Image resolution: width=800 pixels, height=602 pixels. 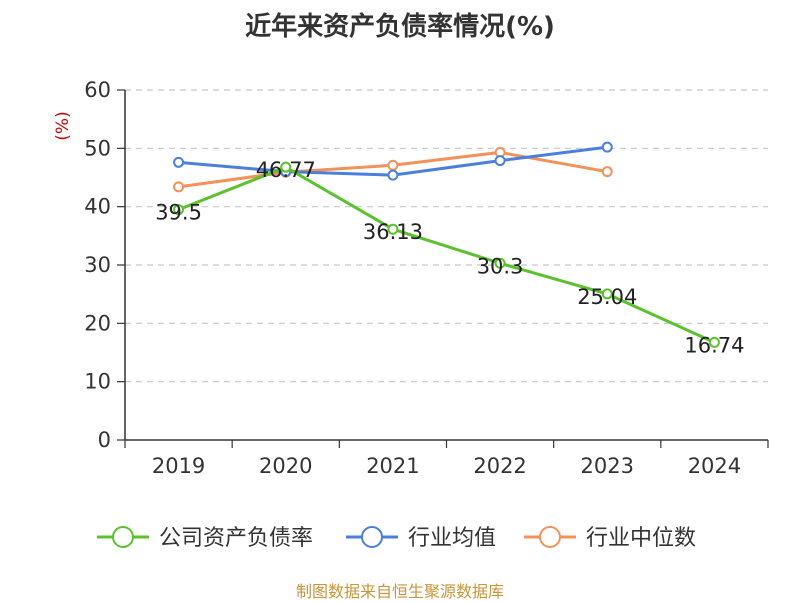 I want to click on data-label: 36.13, so click(x=393, y=232).